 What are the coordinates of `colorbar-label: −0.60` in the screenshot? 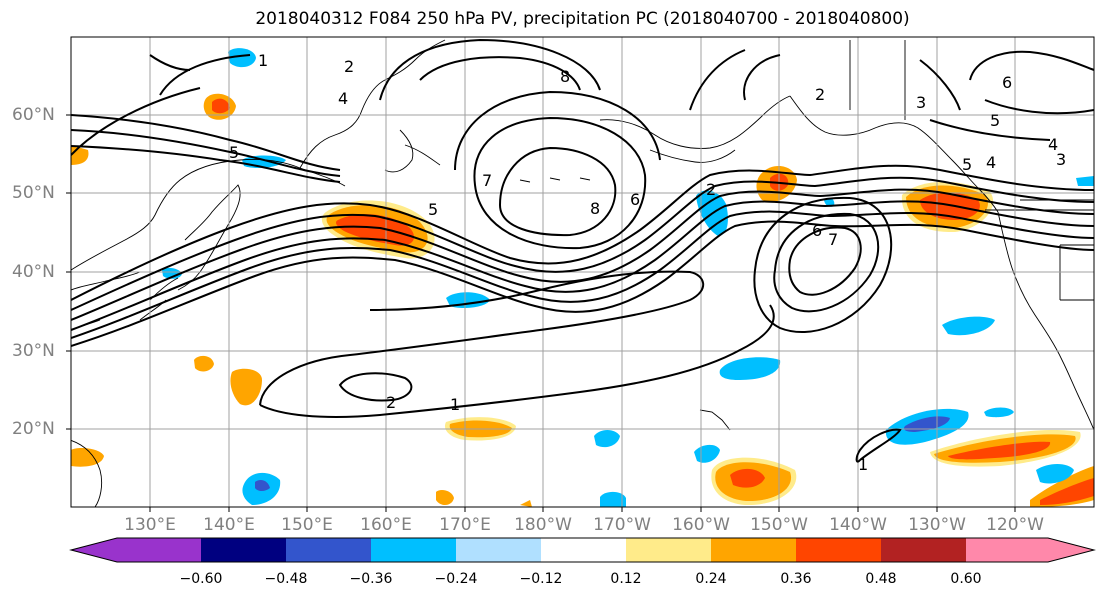 It's located at (201, 579).